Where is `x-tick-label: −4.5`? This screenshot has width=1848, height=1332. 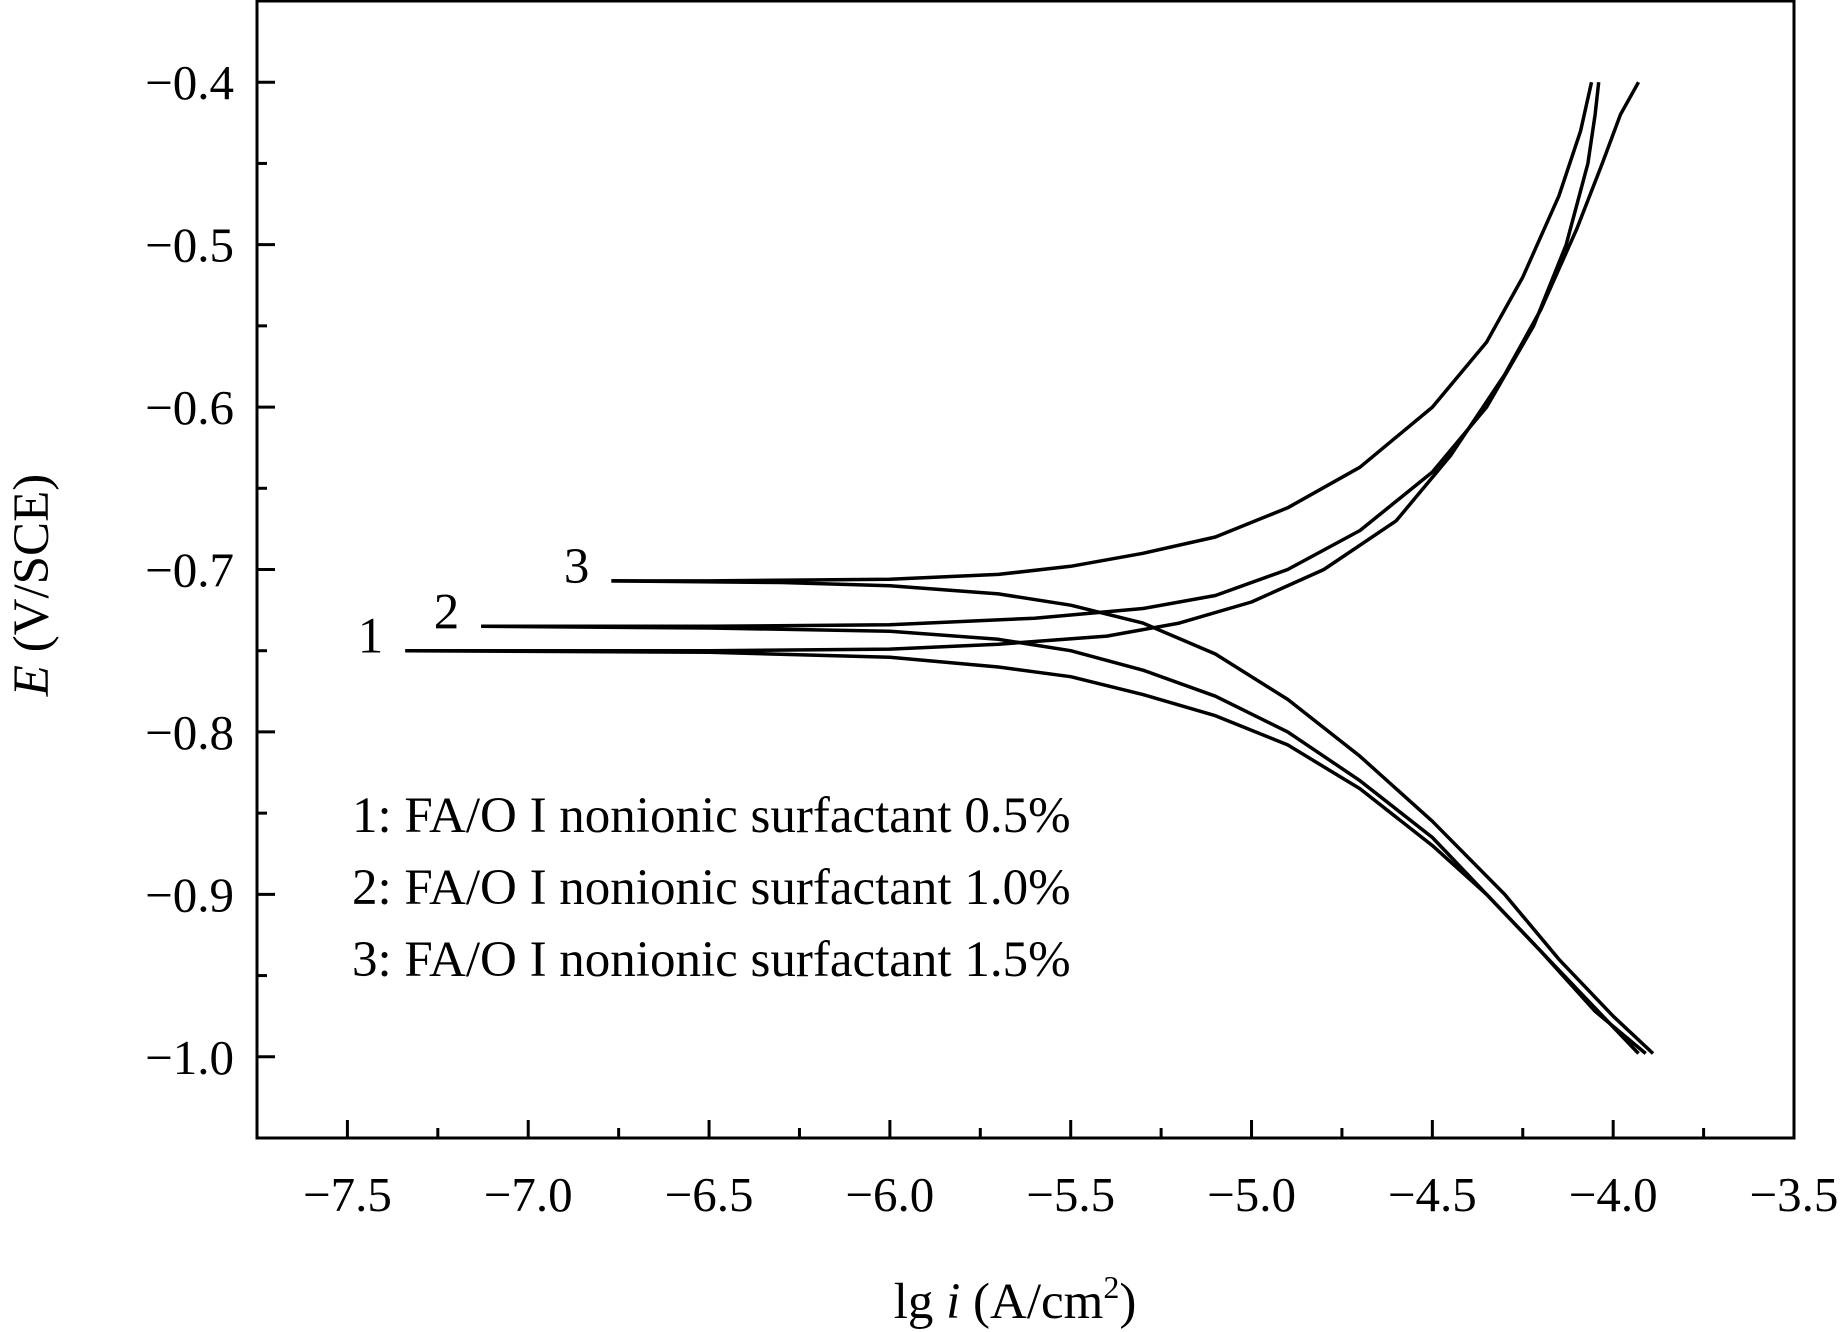 x-tick-label: −4.5 is located at coordinates (1432, 1194).